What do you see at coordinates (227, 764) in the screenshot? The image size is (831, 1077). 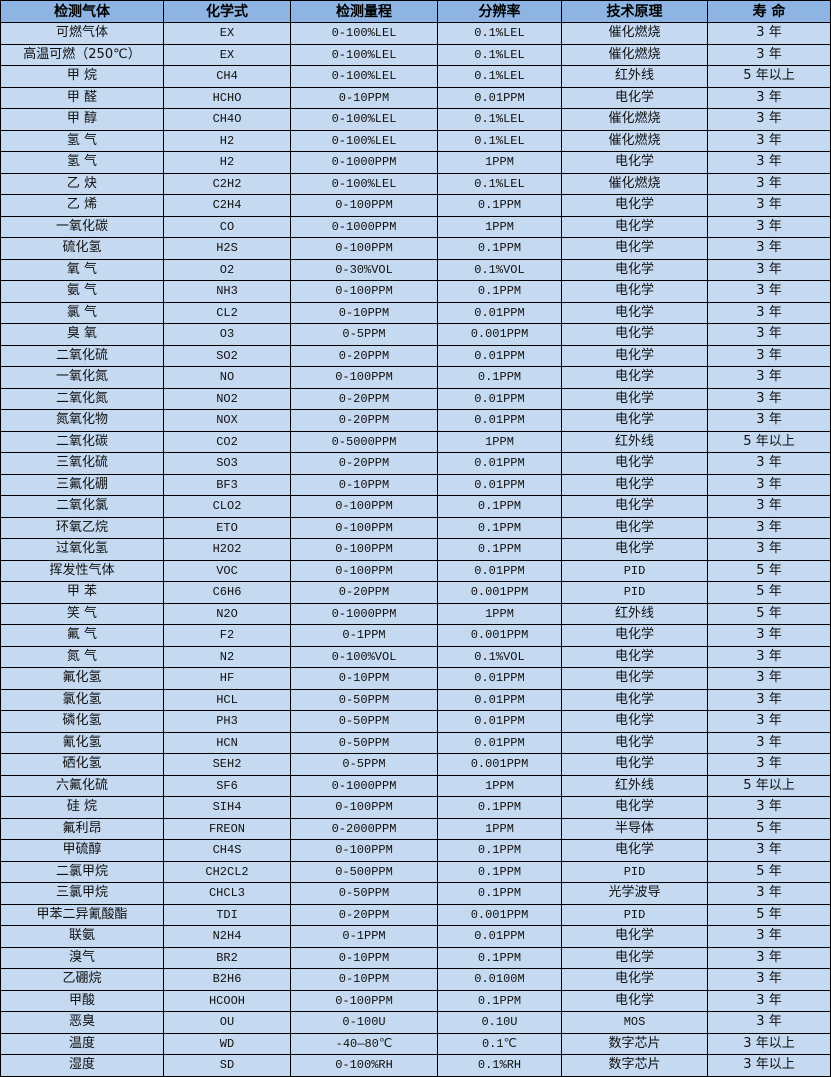 I see `formula-cell: SEH2` at bounding box center [227, 764].